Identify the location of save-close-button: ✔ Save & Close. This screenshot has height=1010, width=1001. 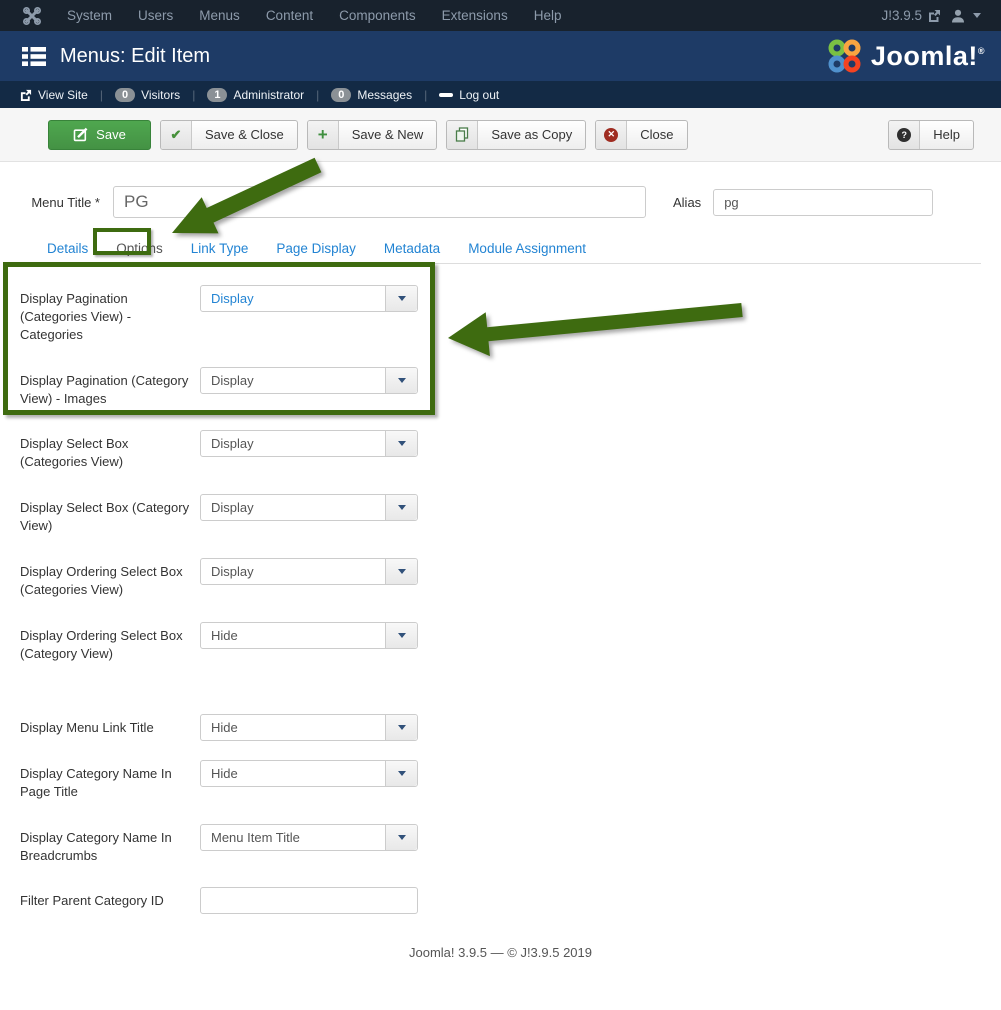
(229, 134).